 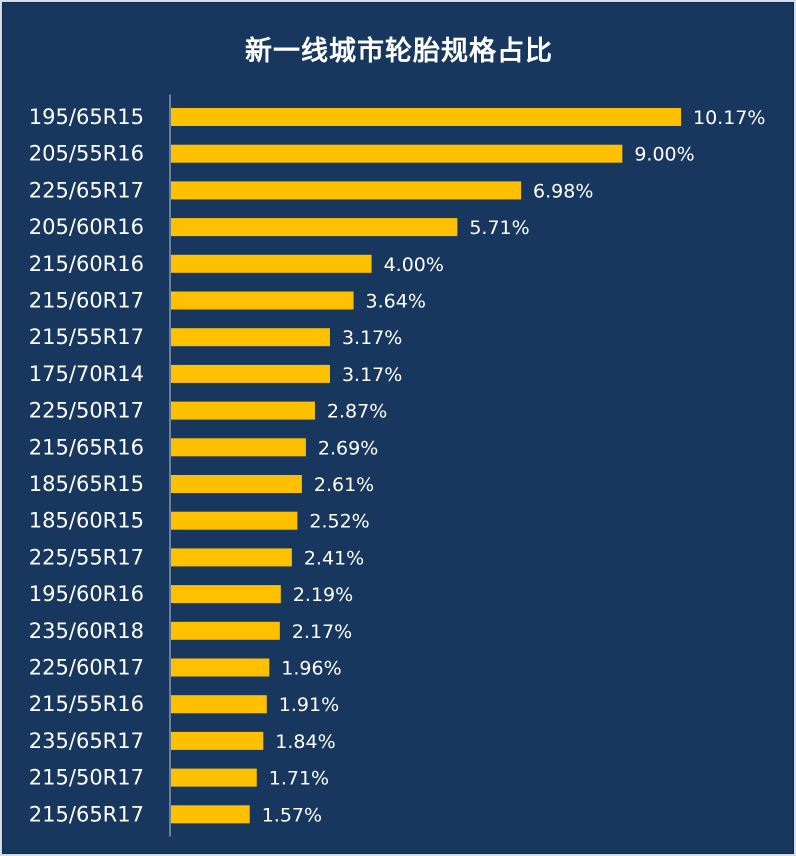 I want to click on data-label: 9.00%, so click(x=664, y=155).